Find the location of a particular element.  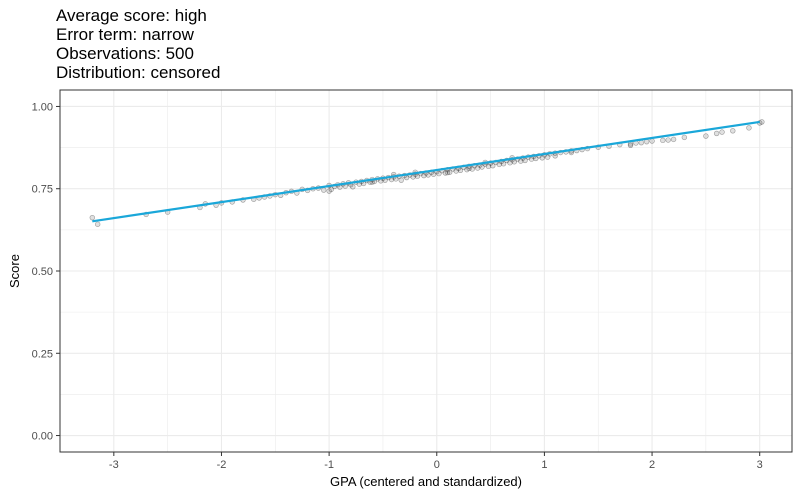

y-tick-label: 1.00 is located at coordinates (42, 107).